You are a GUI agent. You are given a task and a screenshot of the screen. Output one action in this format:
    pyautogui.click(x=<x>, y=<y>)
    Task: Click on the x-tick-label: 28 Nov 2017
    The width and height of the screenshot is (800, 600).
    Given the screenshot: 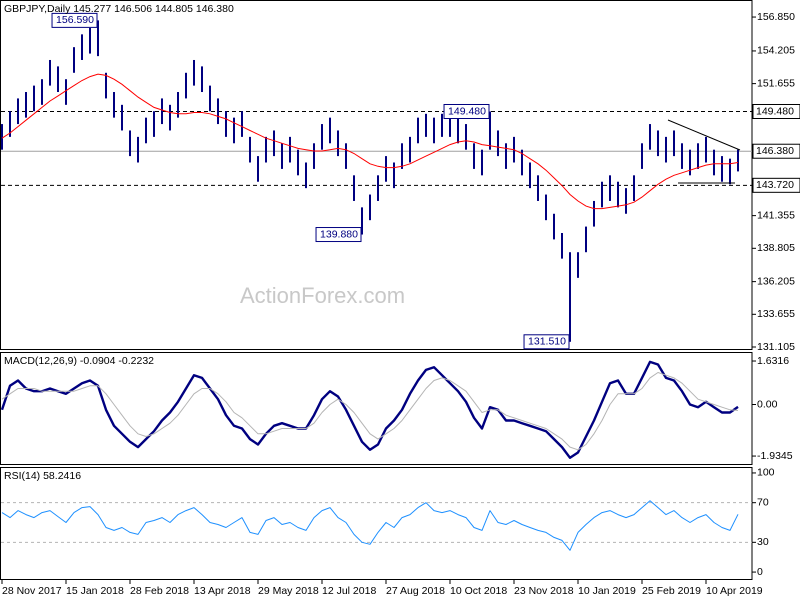 What is the action you would take?
    pyautogui.click(x=32, y=591)
    